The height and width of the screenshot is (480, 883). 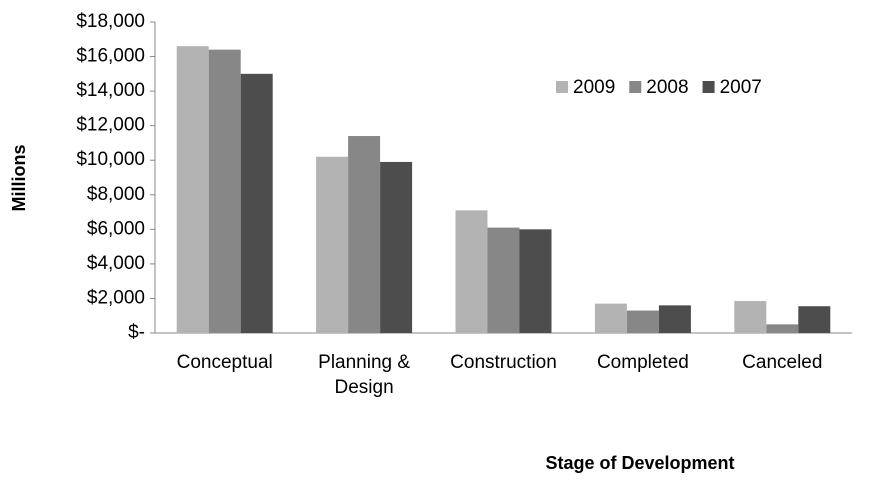 I want to click on y-tick-label: $10,000, so click(x=110, y=159).